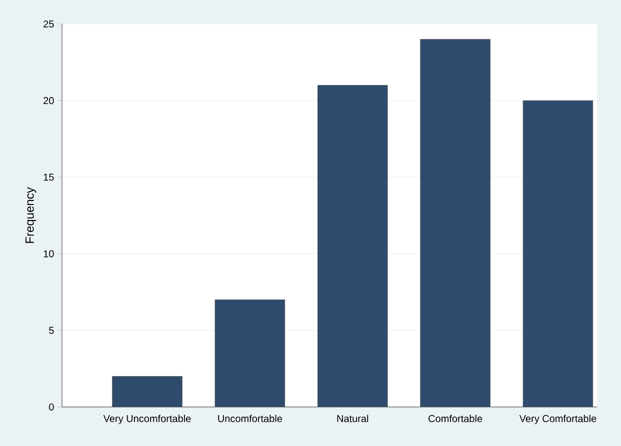 The height and width of the screenshot is (446, 621). Describe the element at coordinates (49, 100) in the screenshot. I see `y-tick-label: 20` at that location.